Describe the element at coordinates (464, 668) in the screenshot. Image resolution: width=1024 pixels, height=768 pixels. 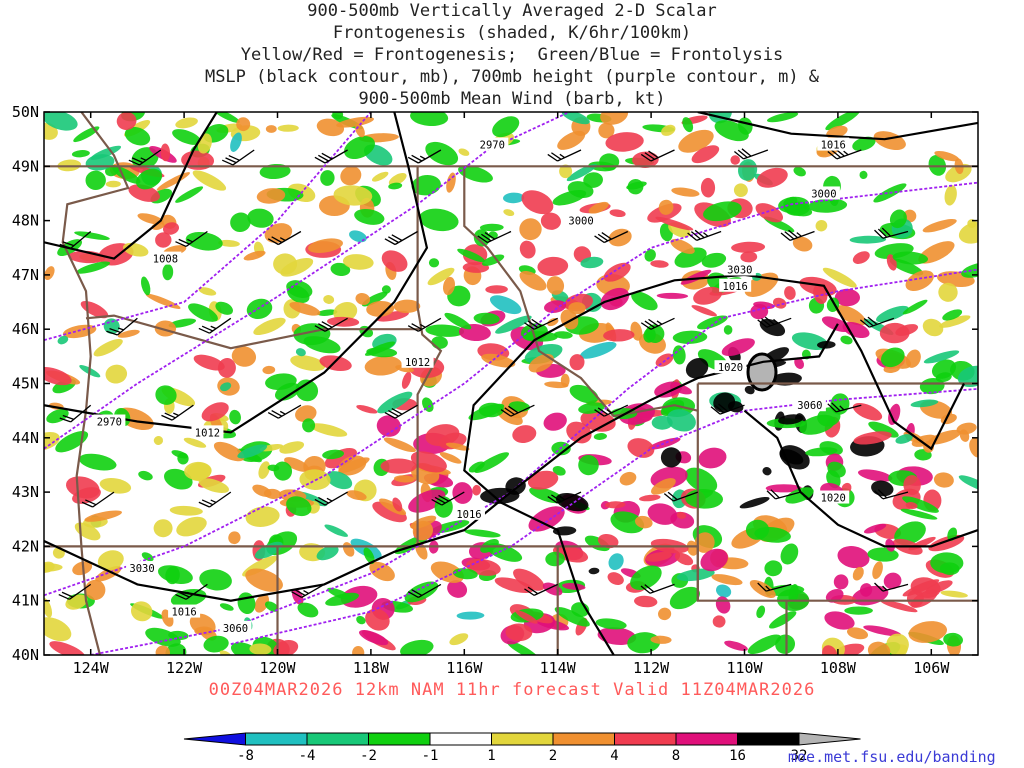
I see `lon-tick-label: 116W` at that location.